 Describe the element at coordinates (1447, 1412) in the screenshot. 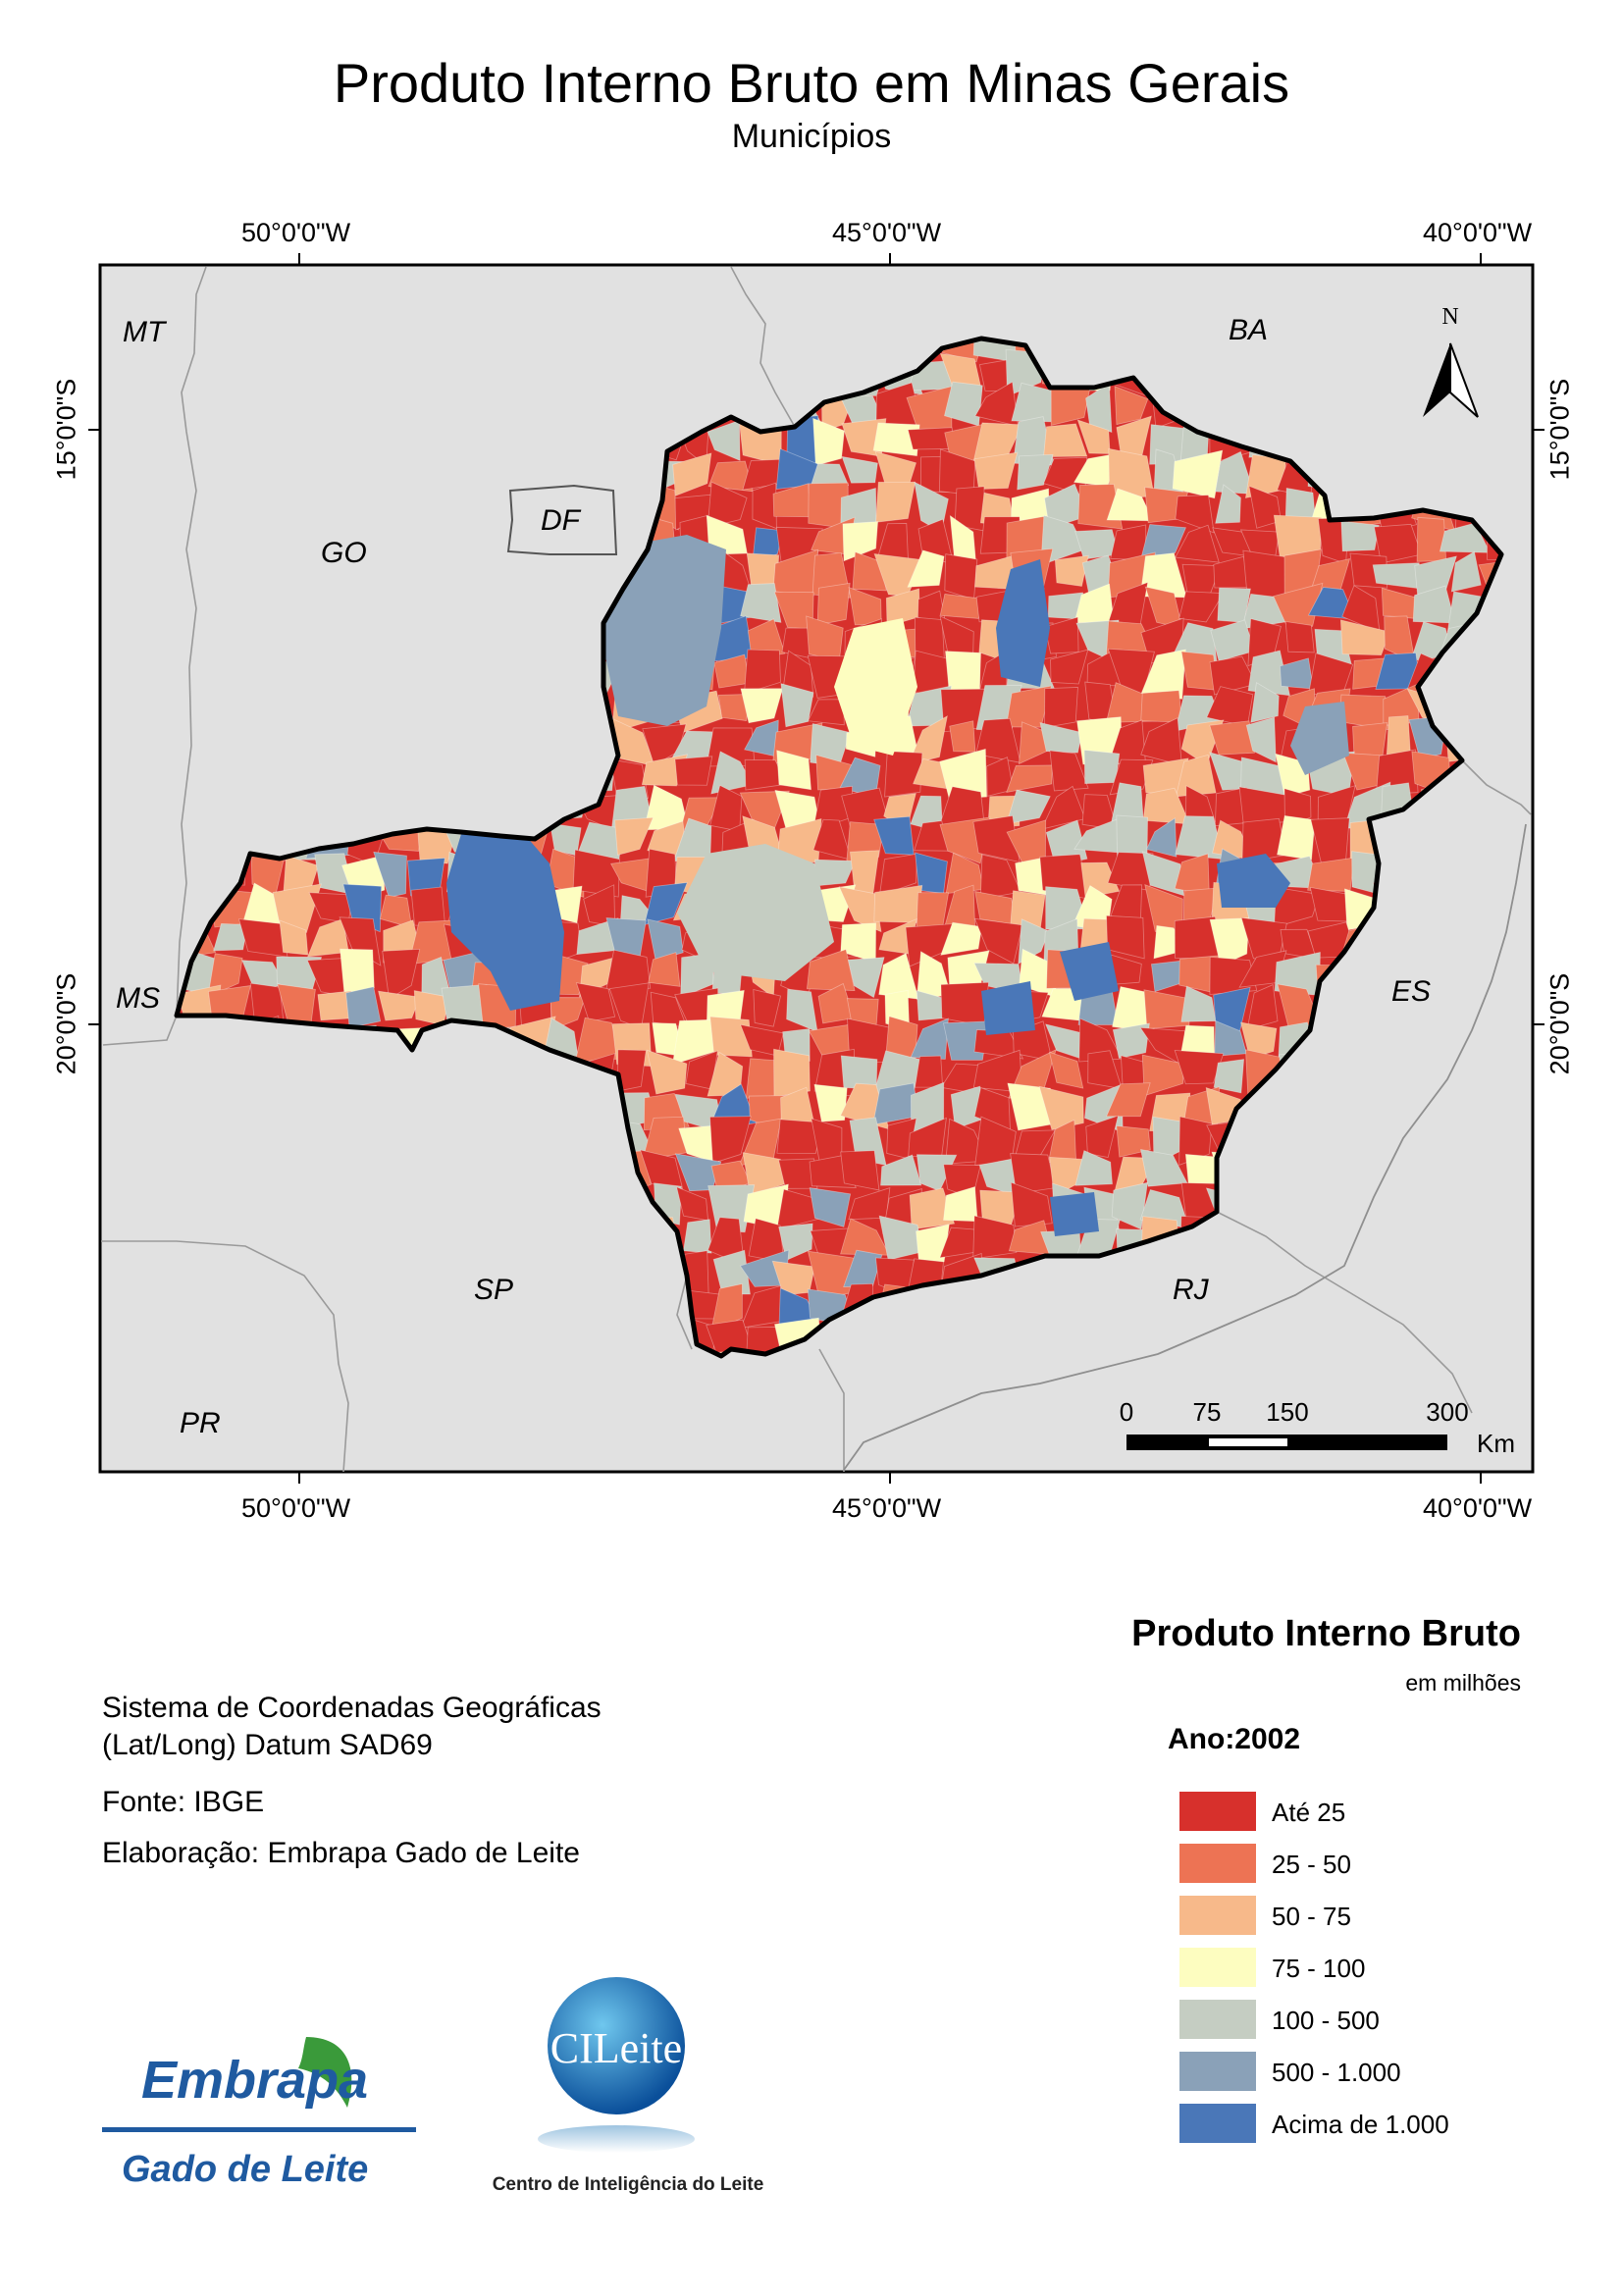

I see `scale-tick-300: 300` at that location.